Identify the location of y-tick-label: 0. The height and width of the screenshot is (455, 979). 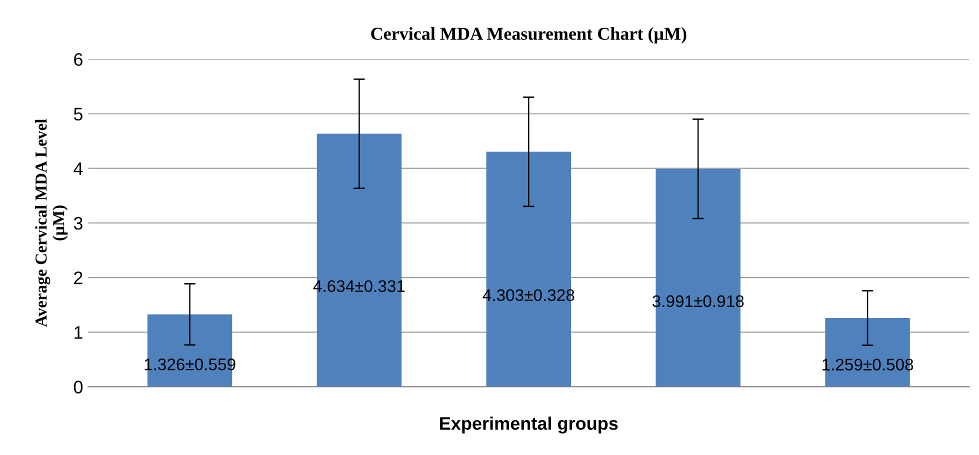
(78, 387).